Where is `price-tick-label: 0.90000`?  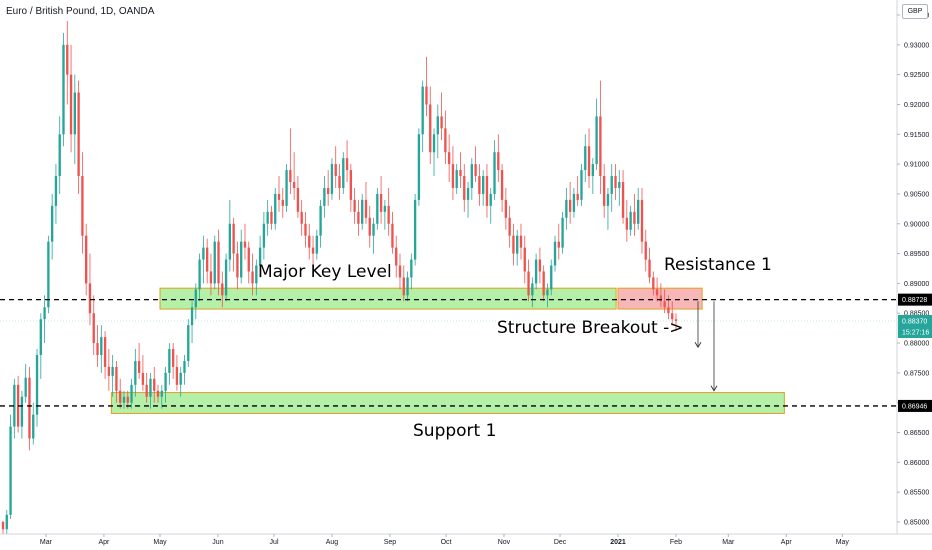
price-tick-label: 0.90000 is located at coordinates (916, 224).